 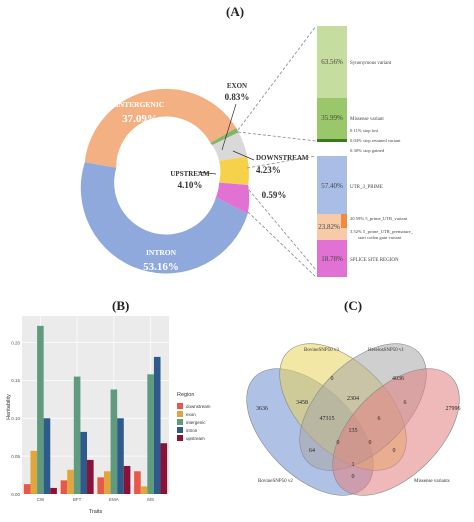 What do you see at coordinates (190, 174) in the screenshot?
I see `label-upstream-name: UPSTREAM` at bounding box center [190, 174].